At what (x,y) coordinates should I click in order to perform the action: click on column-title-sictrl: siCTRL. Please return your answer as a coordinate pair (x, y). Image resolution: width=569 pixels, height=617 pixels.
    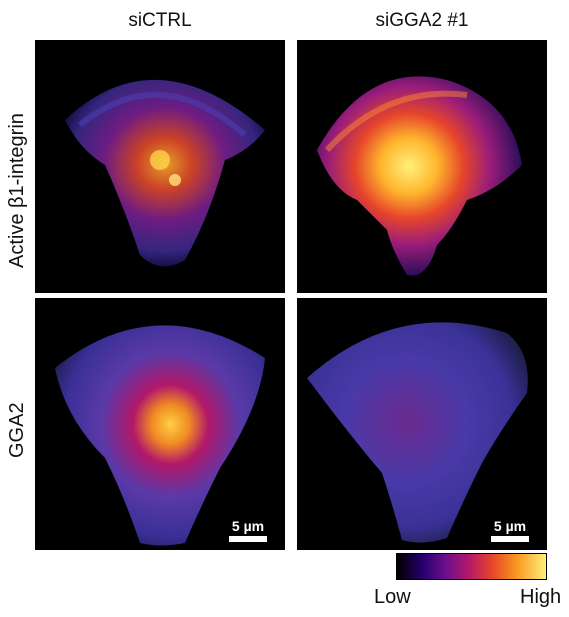
    Looking at the image, I should click on (160, 20).